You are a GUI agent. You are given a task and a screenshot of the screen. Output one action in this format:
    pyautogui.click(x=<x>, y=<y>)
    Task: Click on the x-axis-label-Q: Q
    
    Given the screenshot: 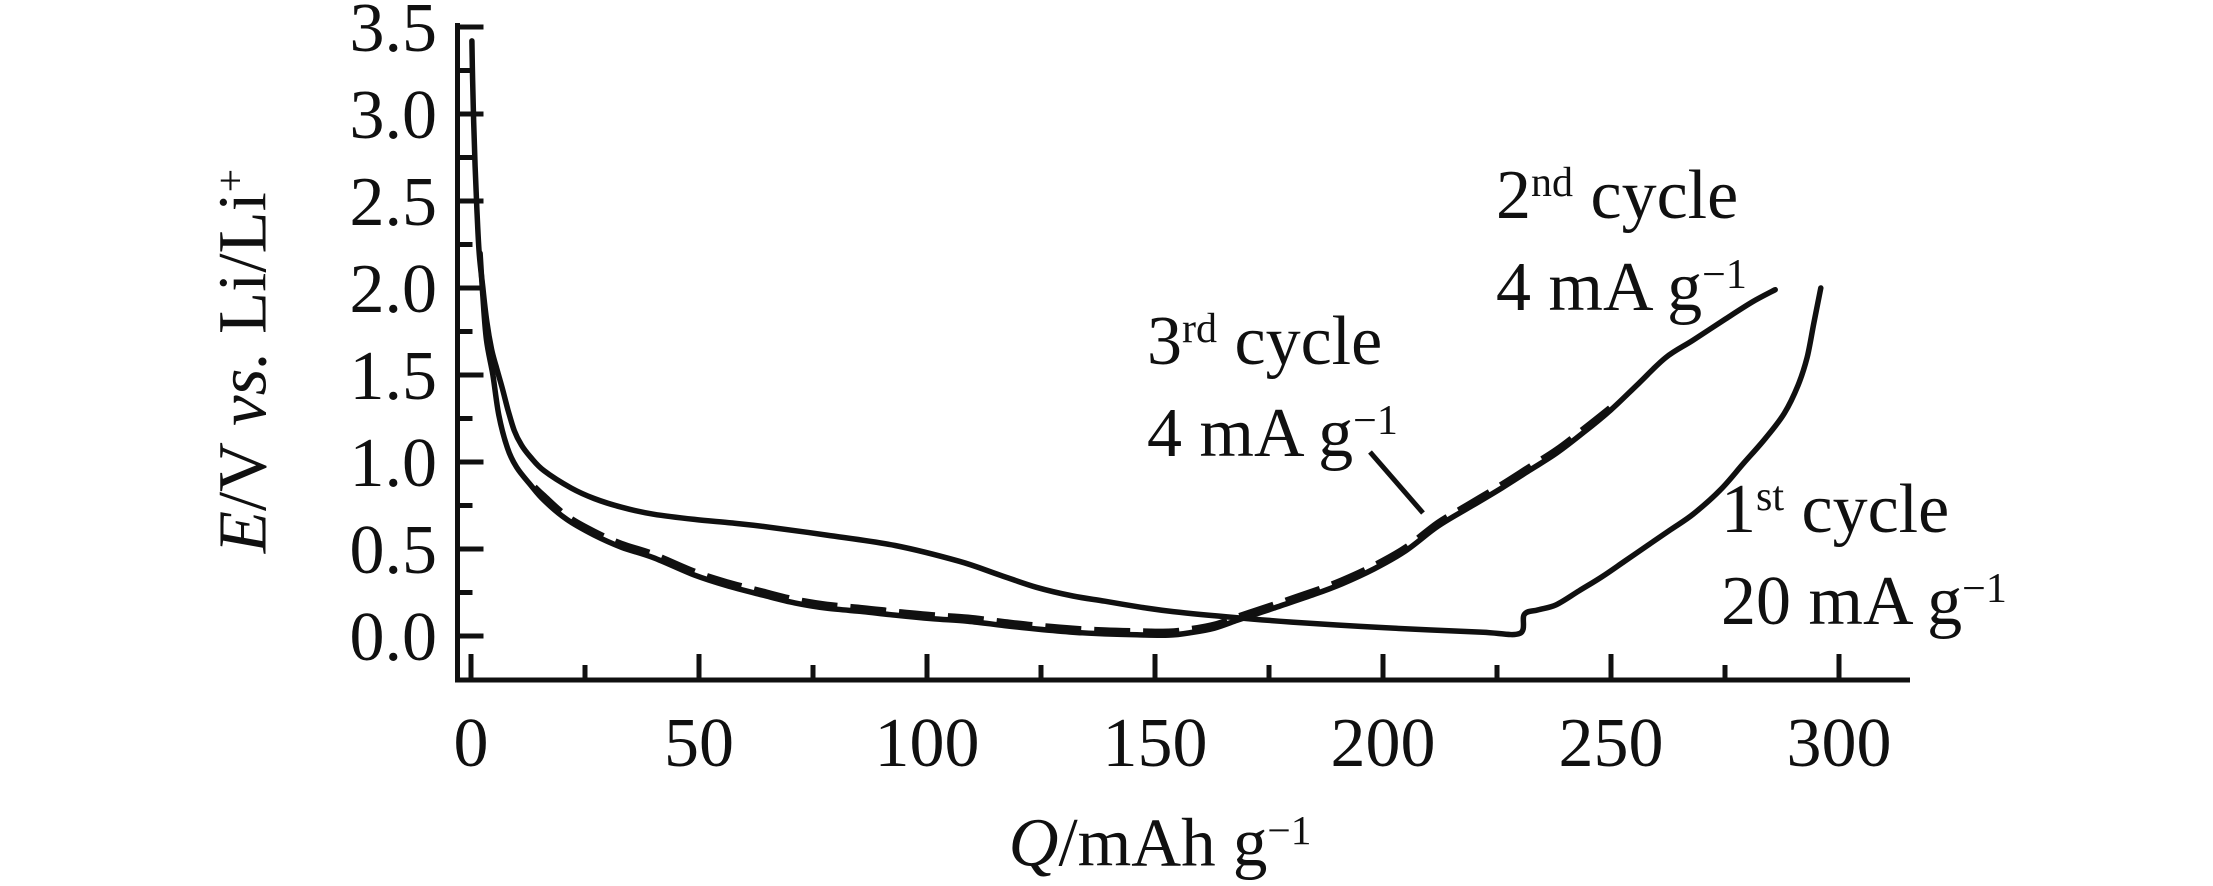 What is the action you would take?
    pyautogui.click(x=1033, y=842)
    